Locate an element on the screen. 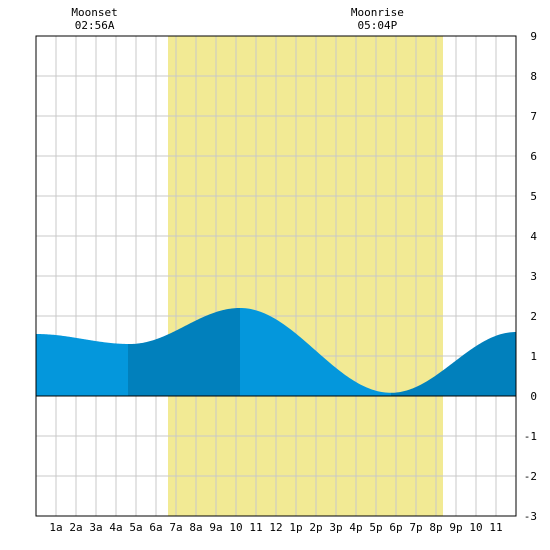 This screenshot has width=550, height=550. y-tick-label: -1 is located at coordinates (530, 436).